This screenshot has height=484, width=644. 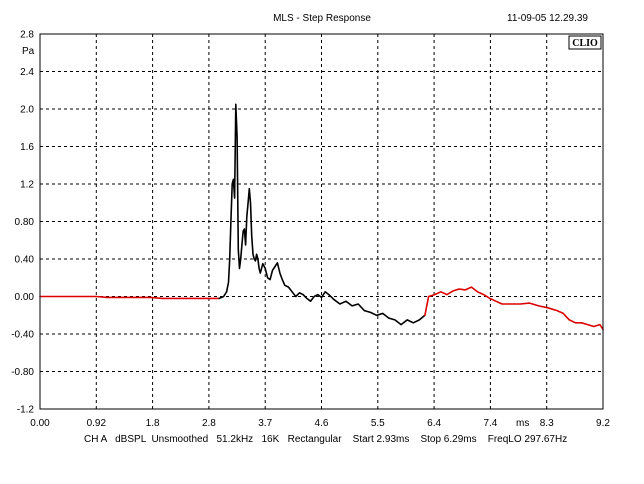 I want to click on timestamp: 11-09-05 12.29.39, so click(x=547, y=18).